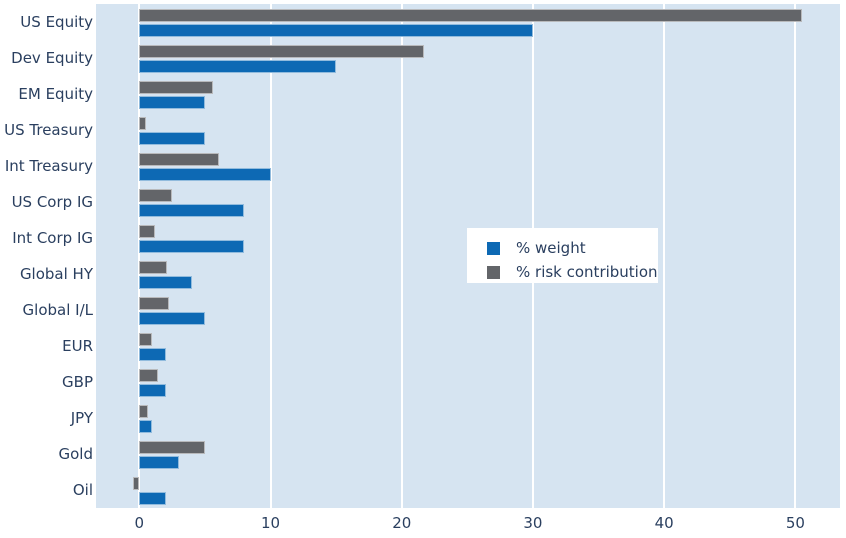 The width and height of the screenshot is (846, 538). What do you see at coordinates (493, 272) in the screenshot?
I see `risk-contribution-series-swatch` at bounding box center [493, 272].